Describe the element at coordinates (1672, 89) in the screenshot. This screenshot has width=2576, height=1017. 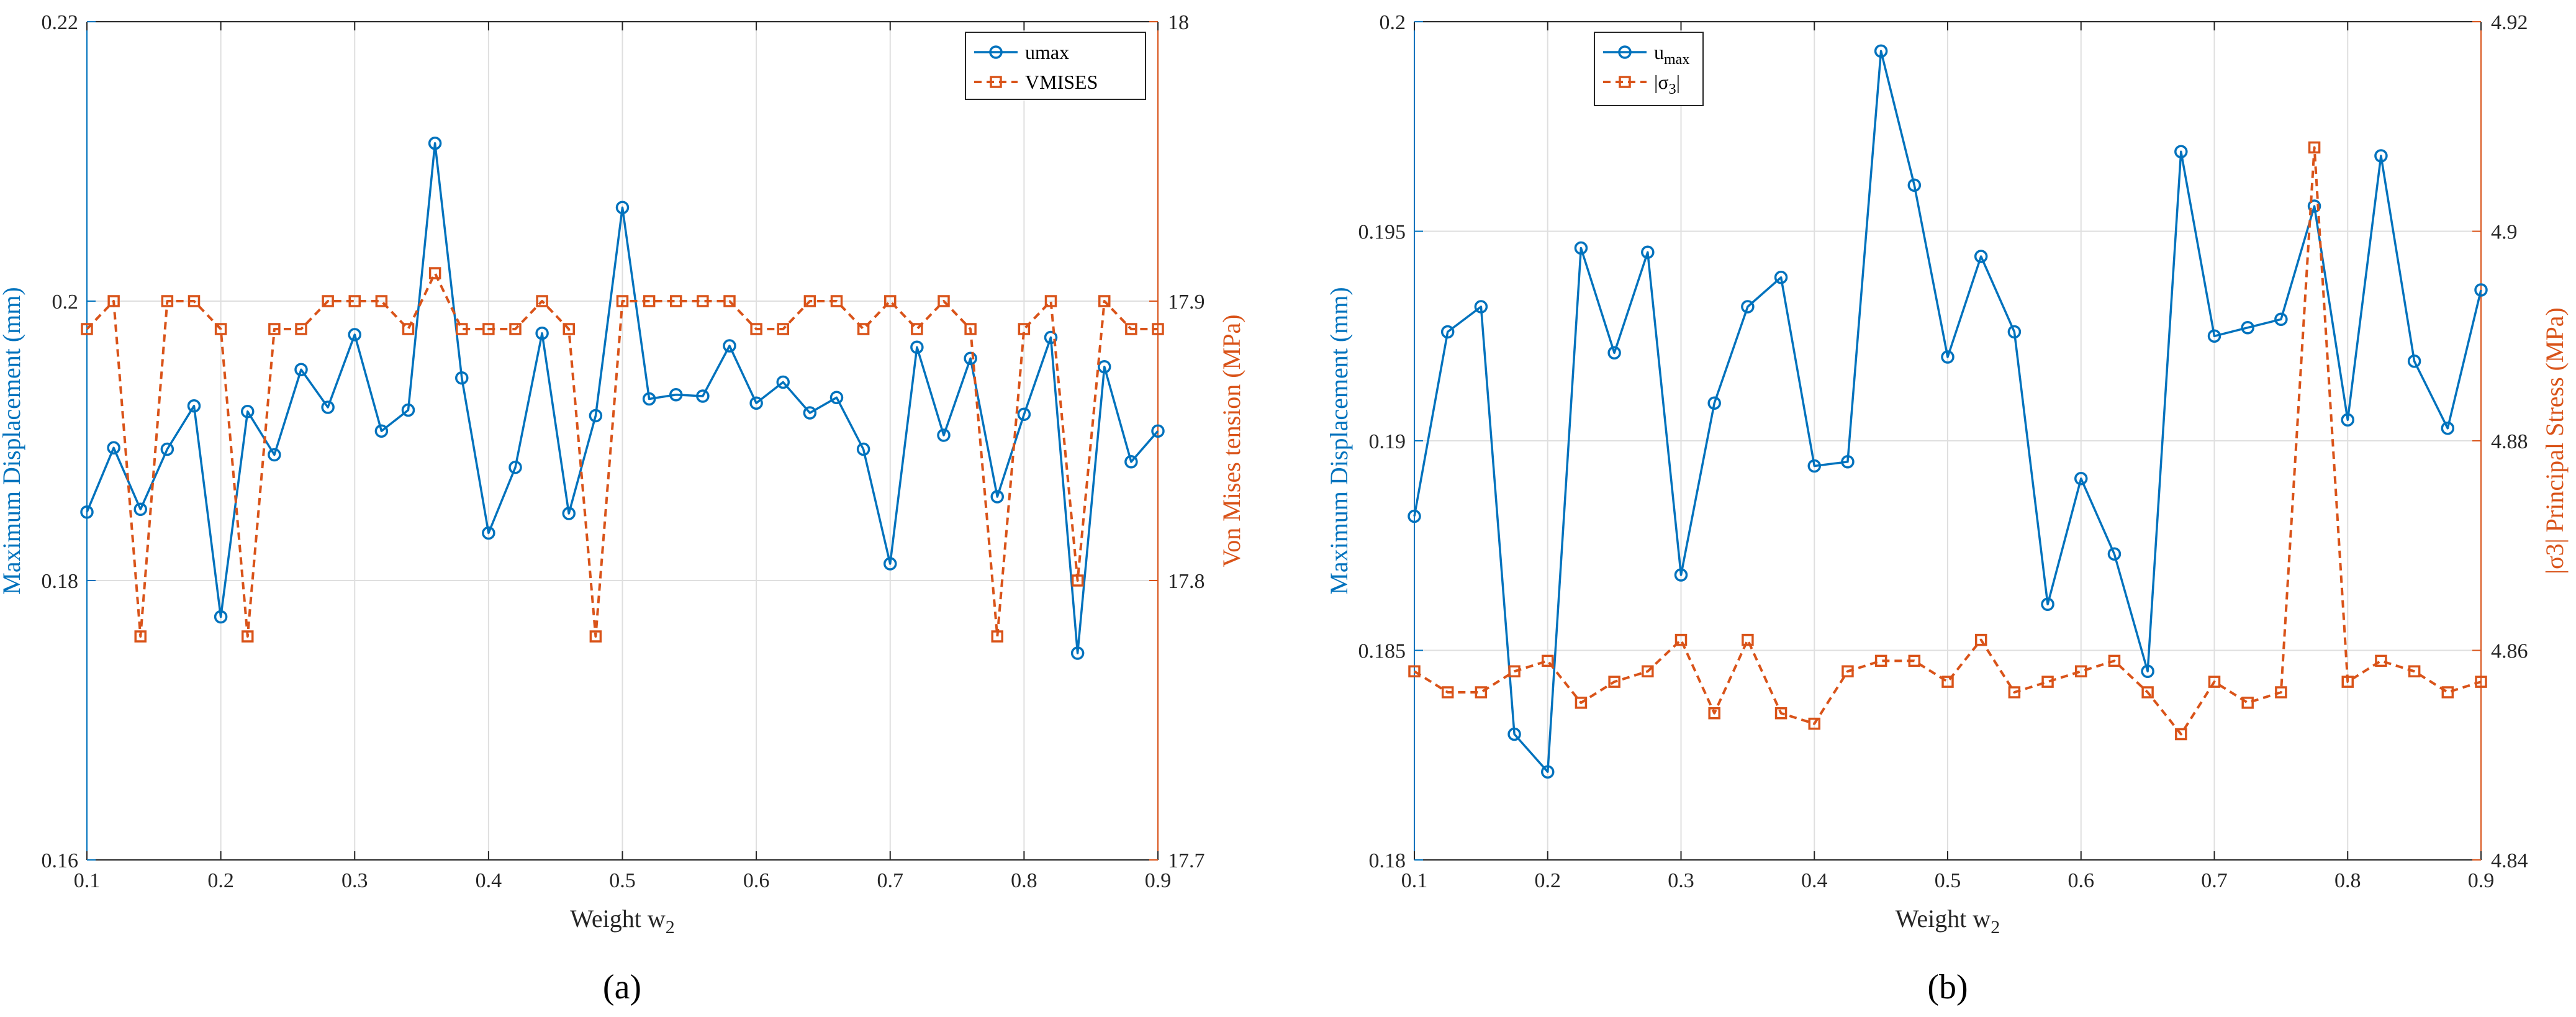
I see `legend-label-sub: 3` at that location.